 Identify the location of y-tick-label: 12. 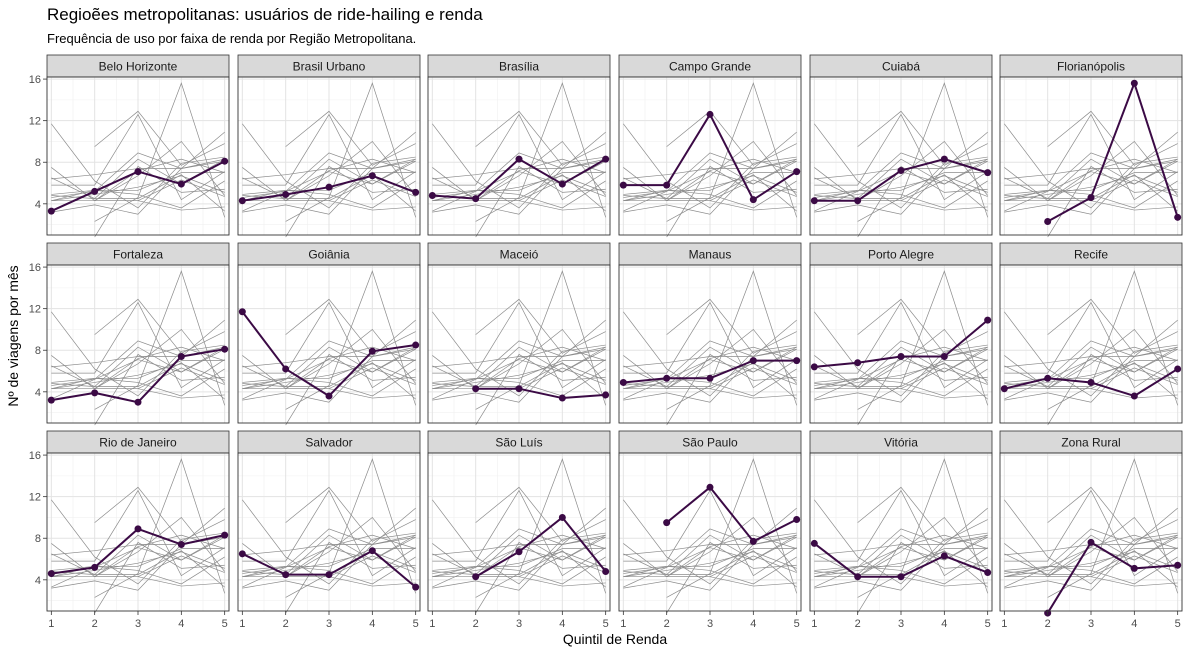
(35, 498).